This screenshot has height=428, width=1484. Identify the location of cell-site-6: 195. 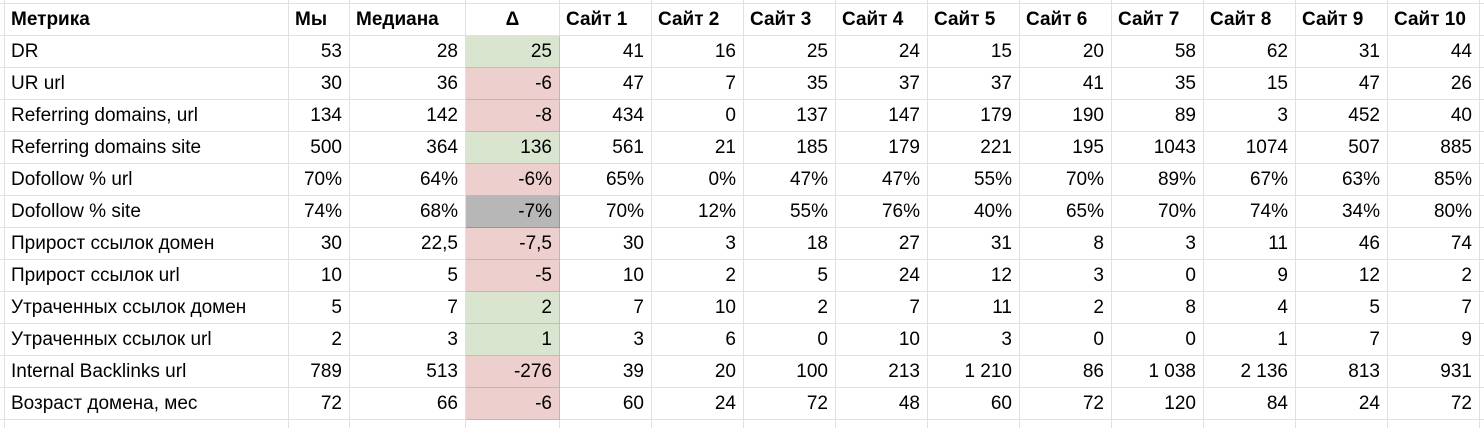
(1066, 148).